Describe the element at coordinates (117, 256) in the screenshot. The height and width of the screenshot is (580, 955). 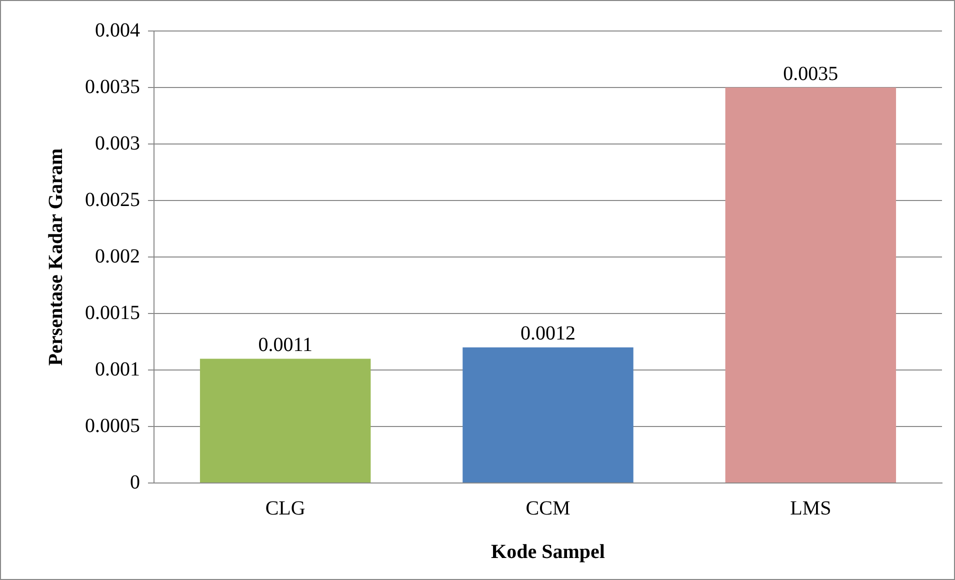
I see `y-tick-label: 0.002` at that location.